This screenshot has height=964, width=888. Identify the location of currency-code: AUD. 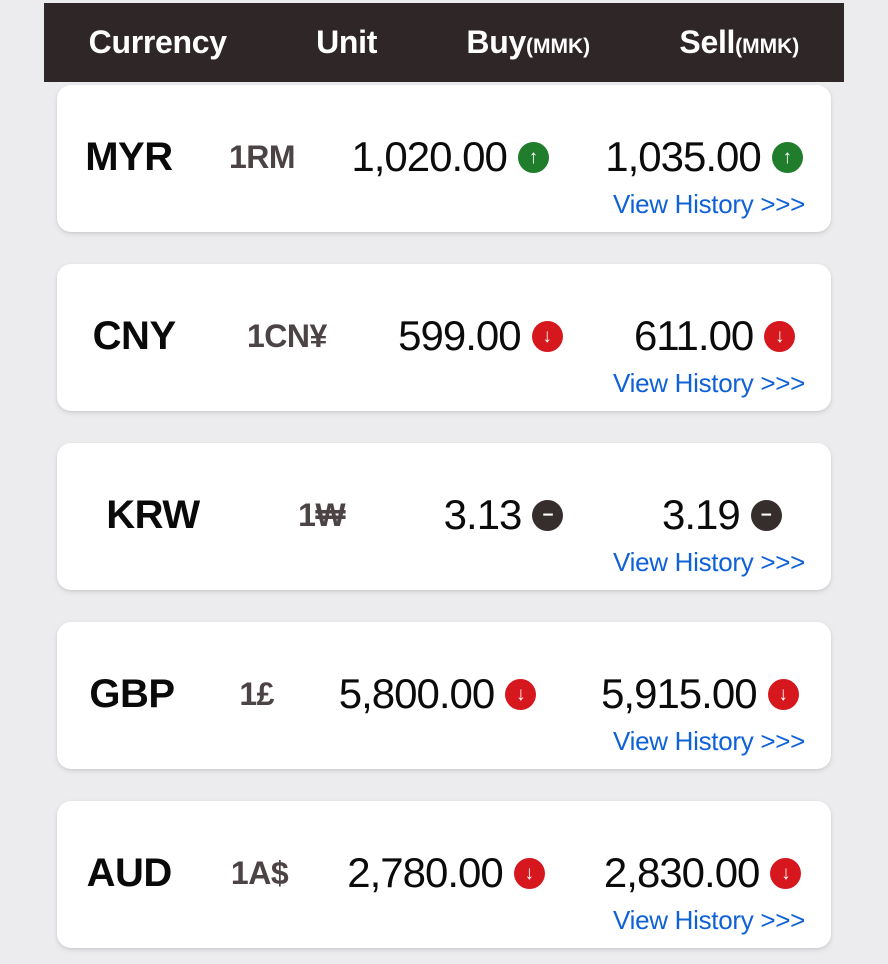
(129, 872).